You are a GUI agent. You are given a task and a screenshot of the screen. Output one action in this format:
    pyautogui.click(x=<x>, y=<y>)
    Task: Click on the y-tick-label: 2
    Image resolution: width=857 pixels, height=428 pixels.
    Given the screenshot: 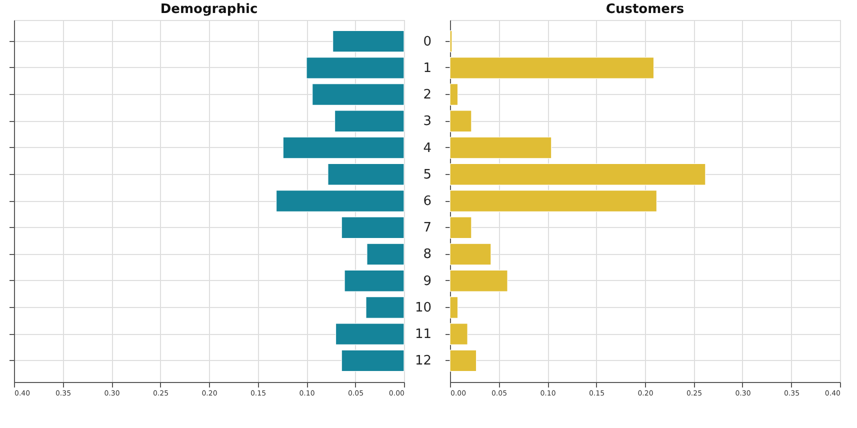 What is the action you would take?
    pyautogui.click(x=427, y=95)
    